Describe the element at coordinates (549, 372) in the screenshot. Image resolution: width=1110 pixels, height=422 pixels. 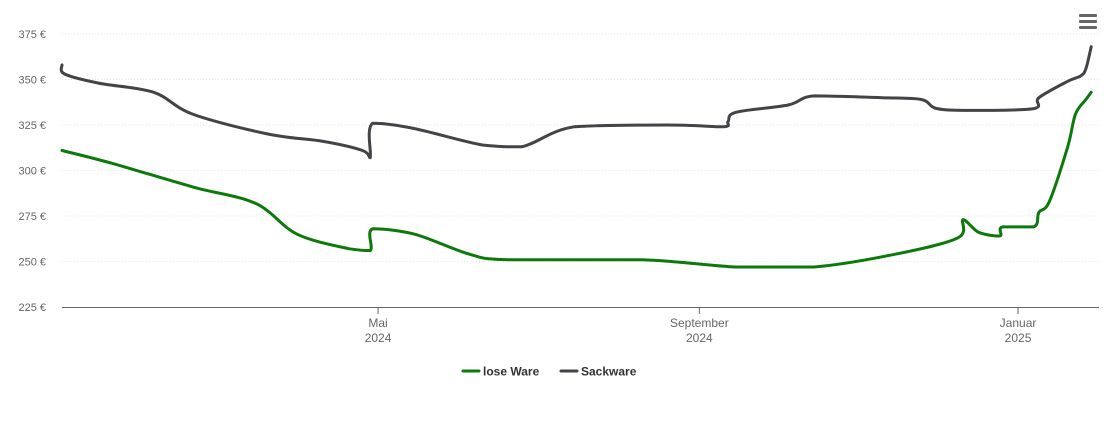
I see `legend: lose Ware Sackware` at that location.